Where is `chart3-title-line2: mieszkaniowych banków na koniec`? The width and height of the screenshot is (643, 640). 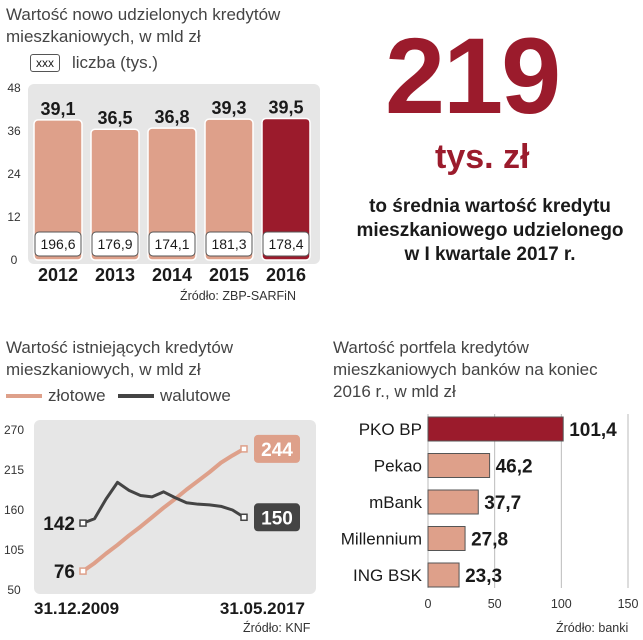
chart3-title-line2: mieszkaniowych banków na koniec is located at coordinates (465, 369).